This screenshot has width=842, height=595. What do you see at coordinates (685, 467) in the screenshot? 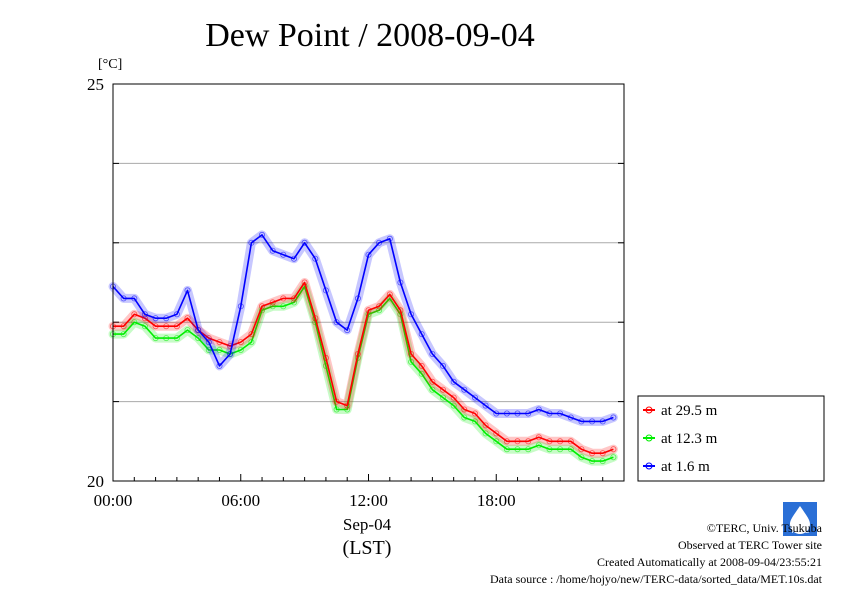
I see `legend-label: at 1.6 m` at bounding box center [685, 467].